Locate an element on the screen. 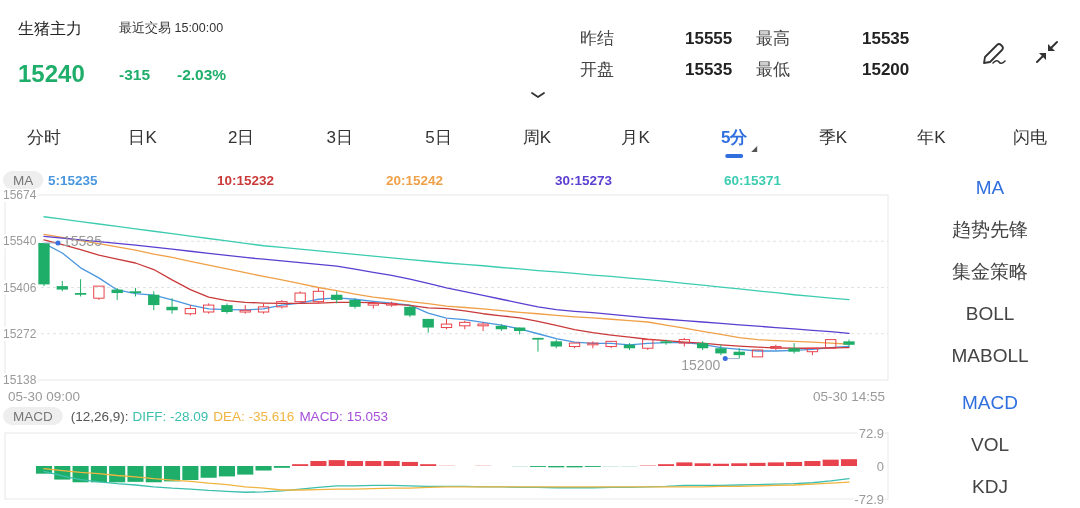 This screenshot has width=1080, height=508. text: 15200 is located at coordinates (886, 69).